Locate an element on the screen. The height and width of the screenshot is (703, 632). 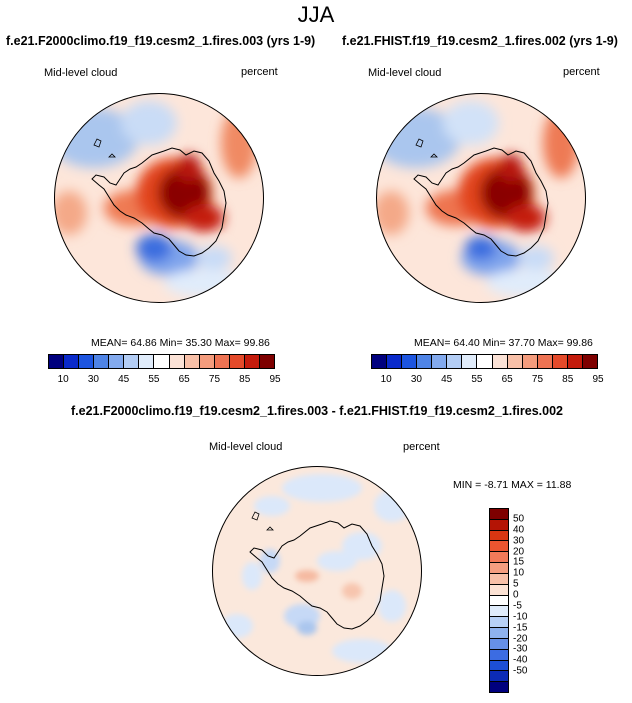
diff-colorbar is located at coordinates (499, 600).